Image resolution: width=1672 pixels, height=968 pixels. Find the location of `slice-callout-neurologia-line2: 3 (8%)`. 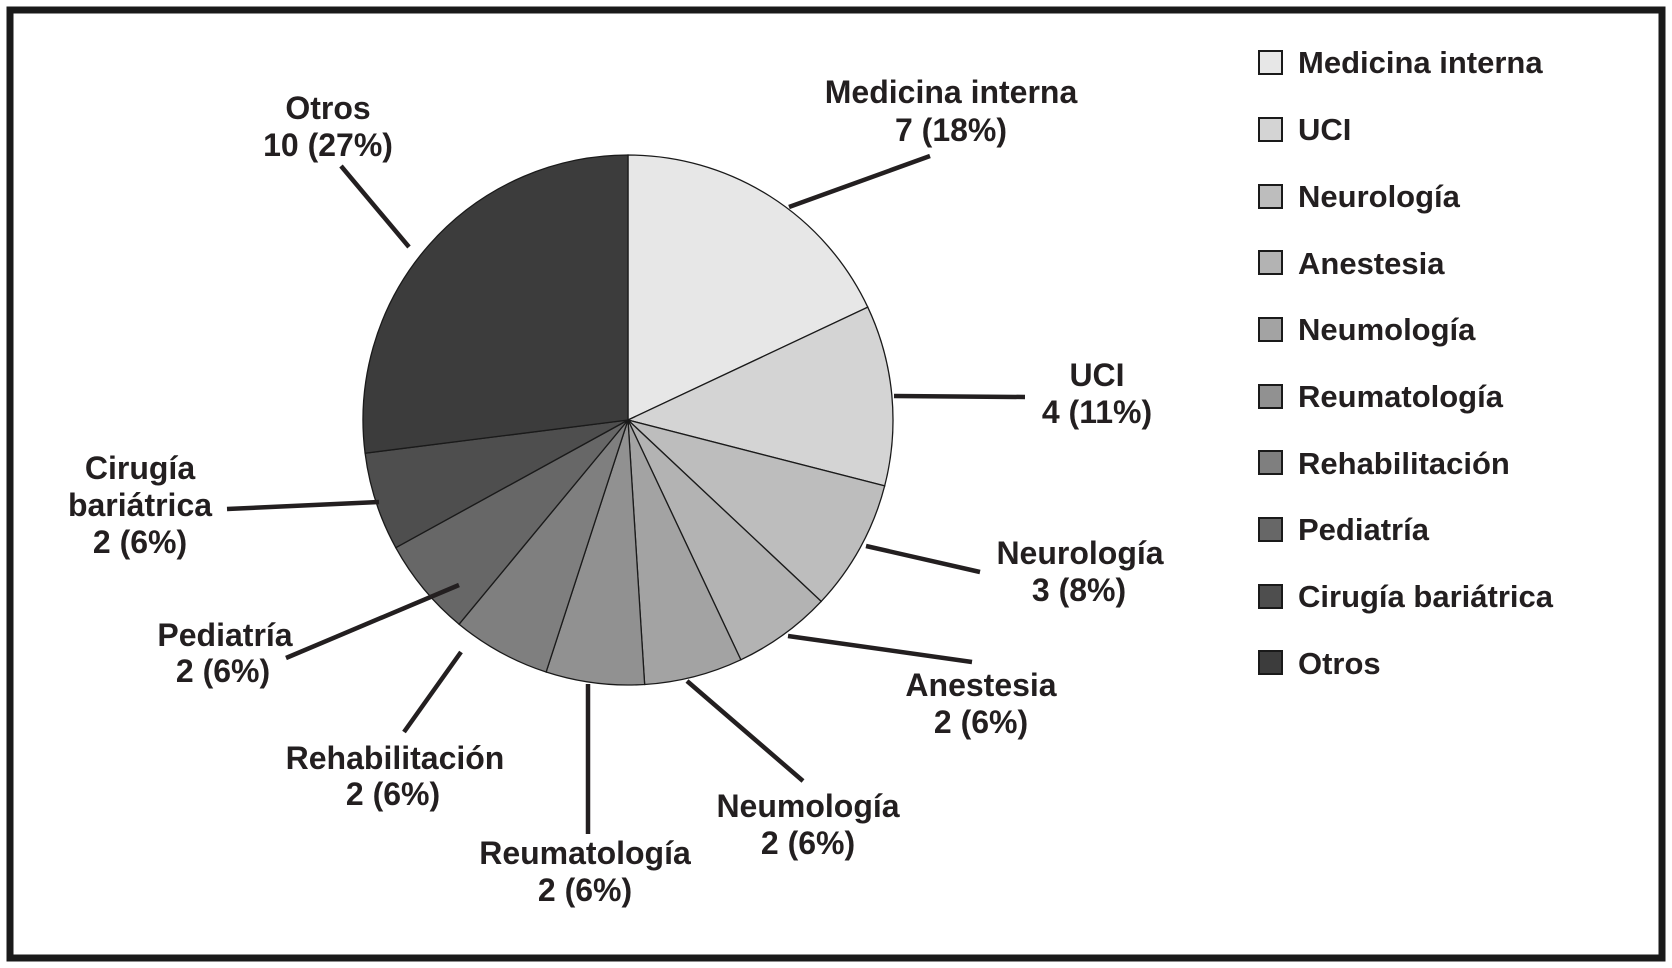

slice-callout-neurologia-line2: 3 (8%) is located at coordinates (1079, 590).